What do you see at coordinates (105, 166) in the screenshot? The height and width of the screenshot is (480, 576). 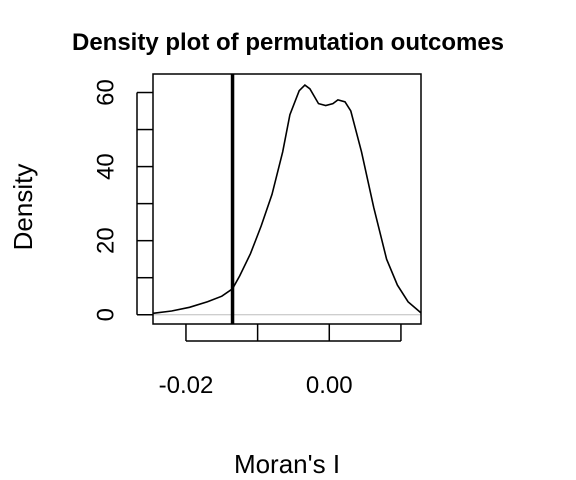 I see `y-tick-label: 40` at bounding box center [105, 166].